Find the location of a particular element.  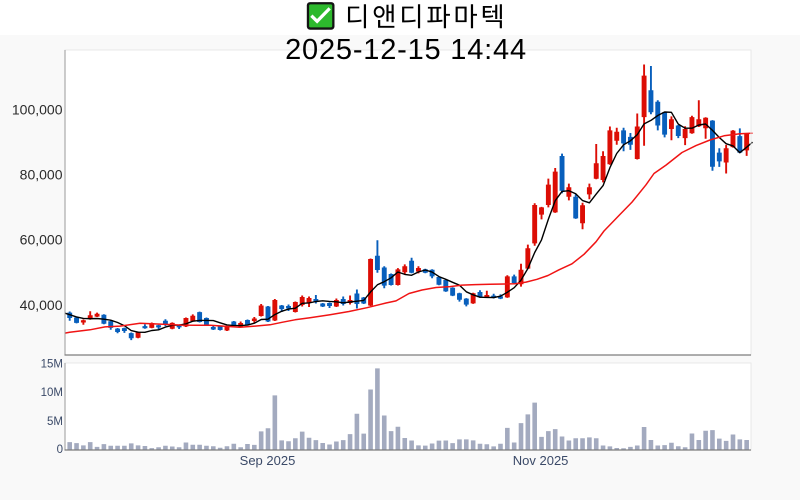

svg-text: 15M is located at coordinates (52, 365).